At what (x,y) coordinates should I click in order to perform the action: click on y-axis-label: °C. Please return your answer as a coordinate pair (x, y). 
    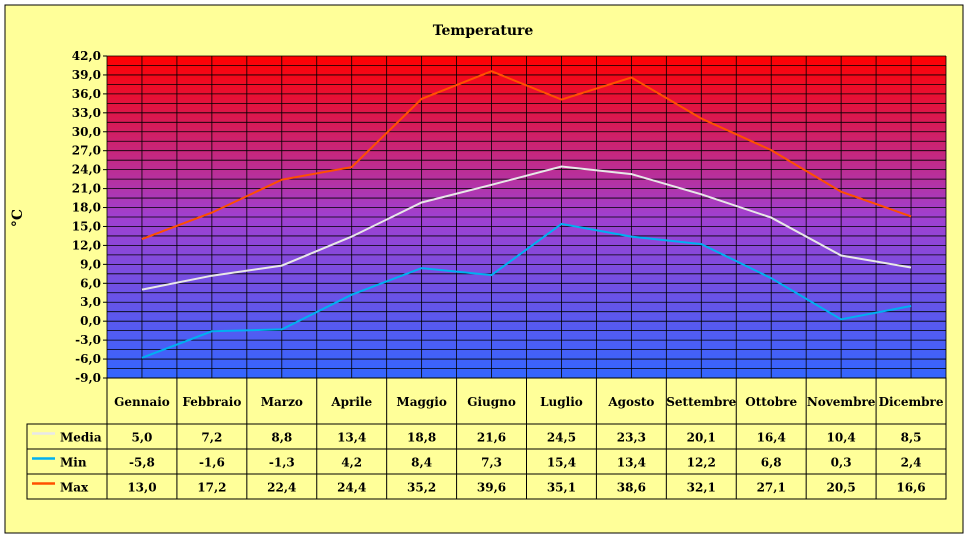
    Looking at the image, I should click on (18, 218).